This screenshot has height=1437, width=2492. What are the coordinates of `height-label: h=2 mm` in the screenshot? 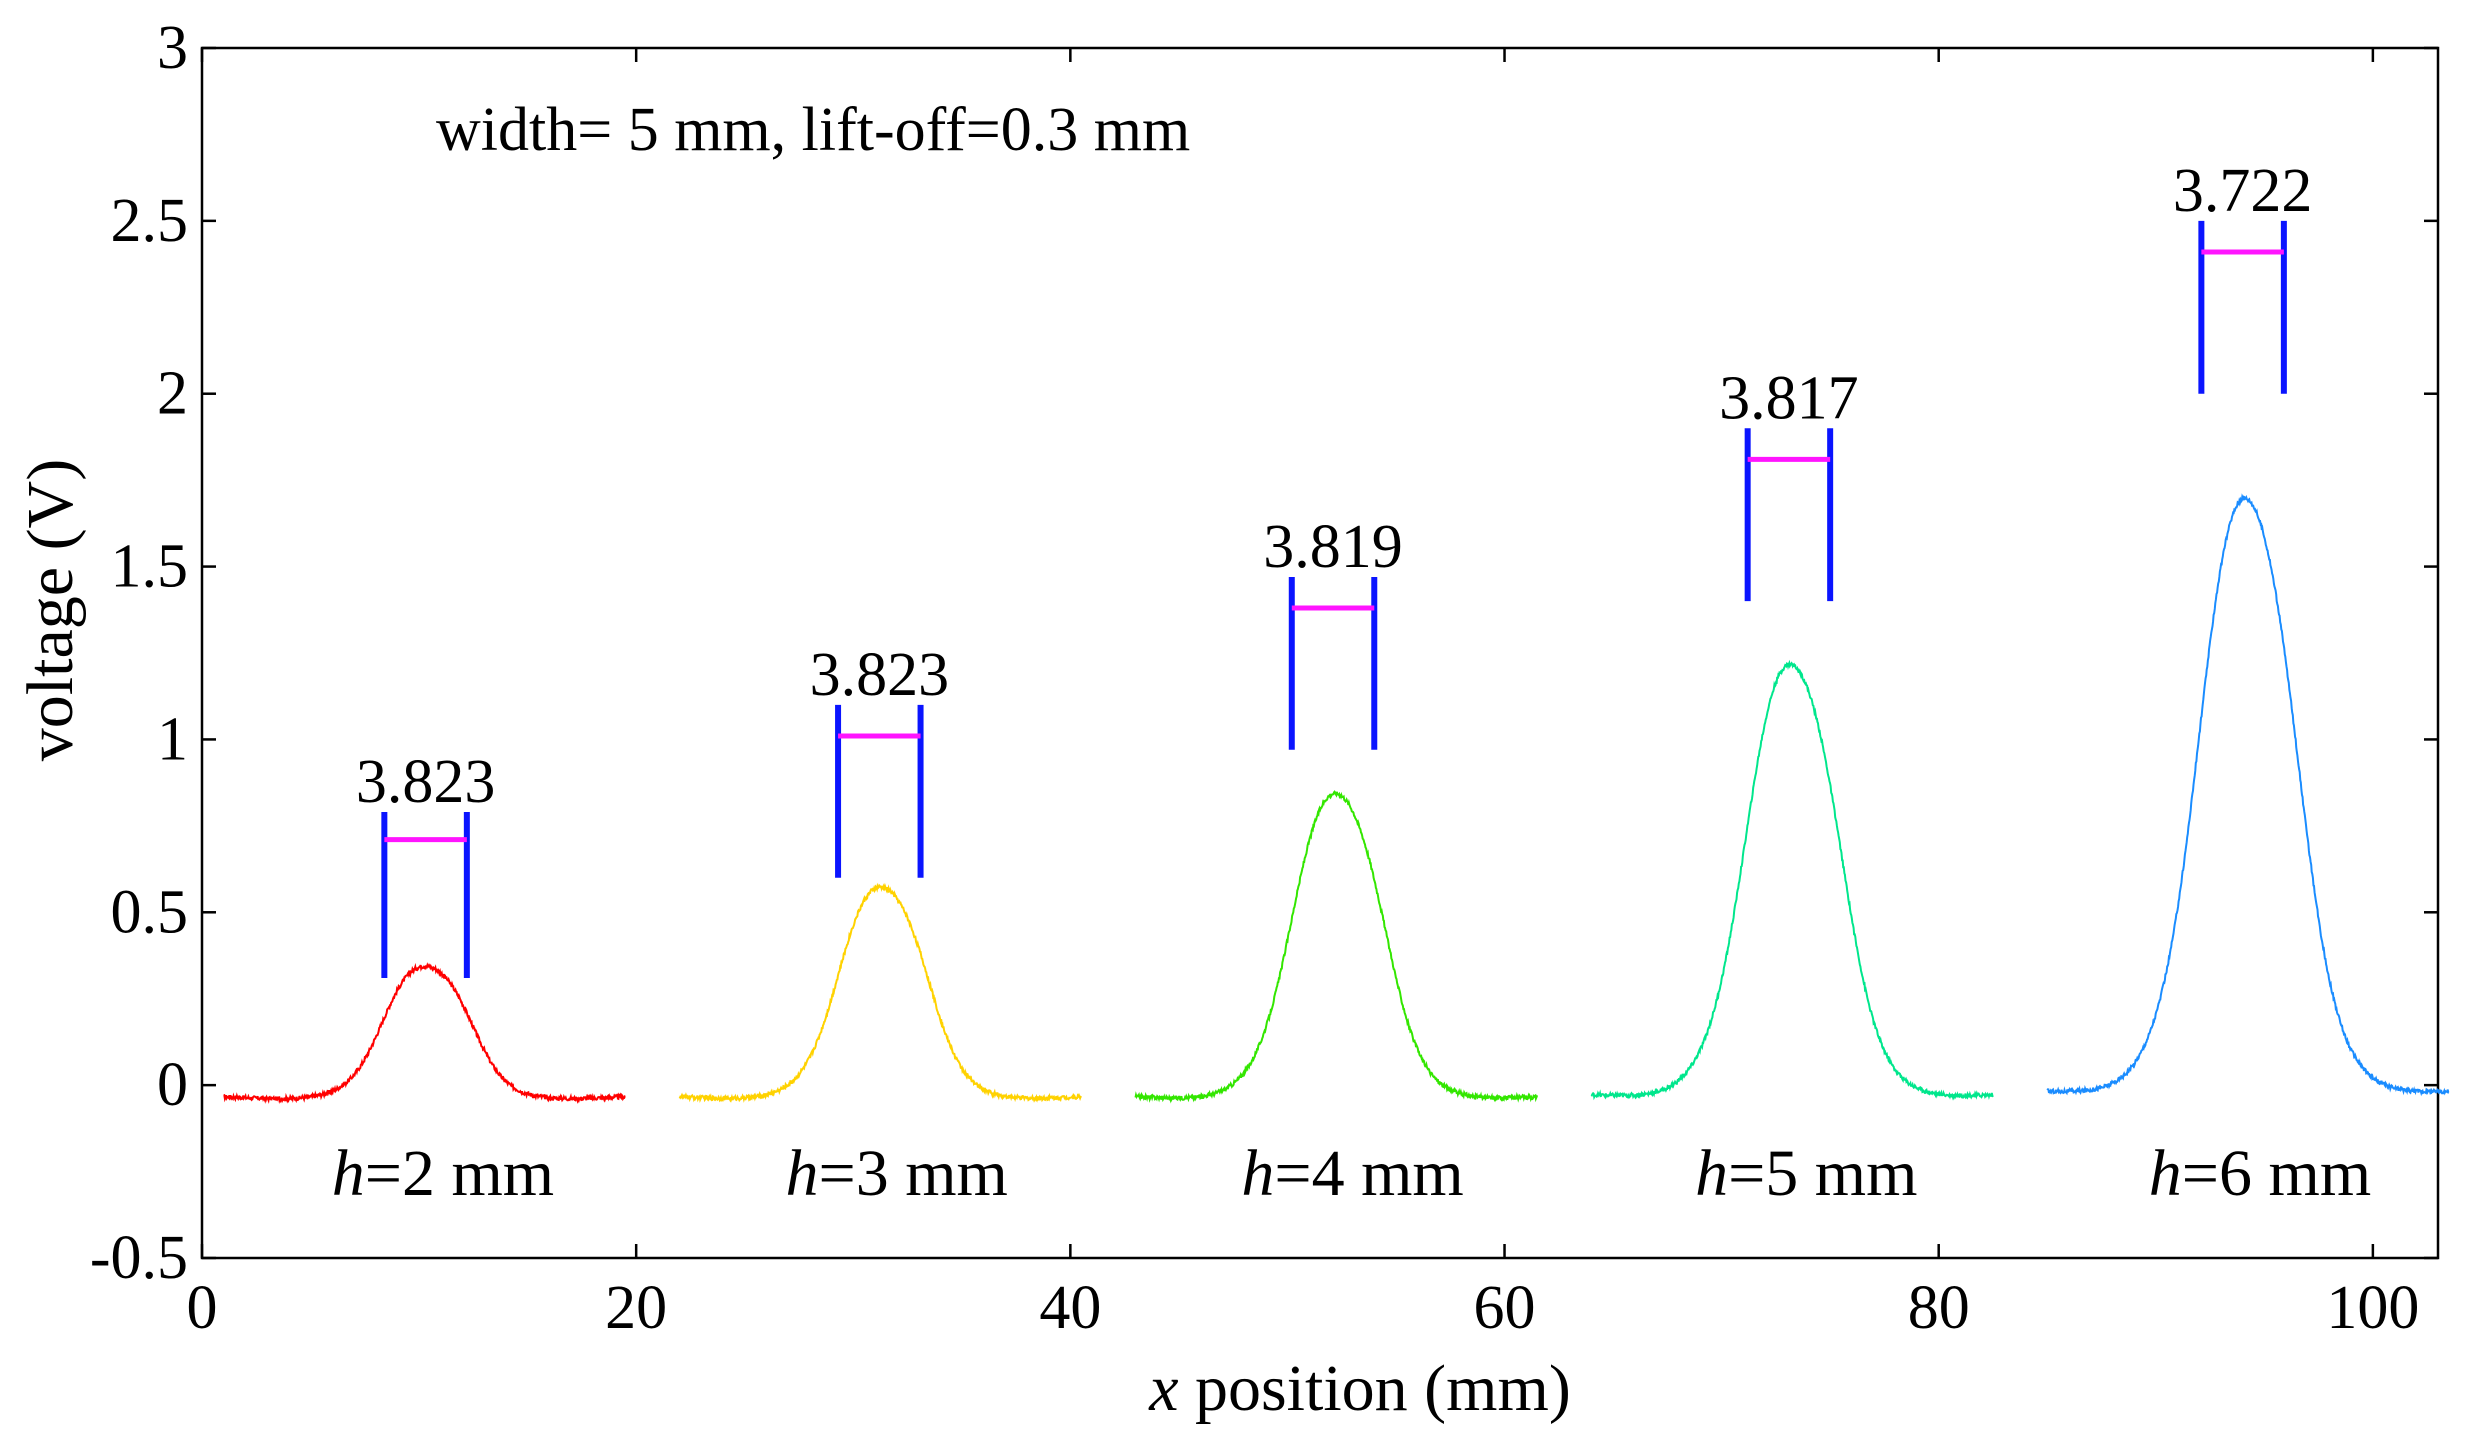 It's located at (443, 1173).